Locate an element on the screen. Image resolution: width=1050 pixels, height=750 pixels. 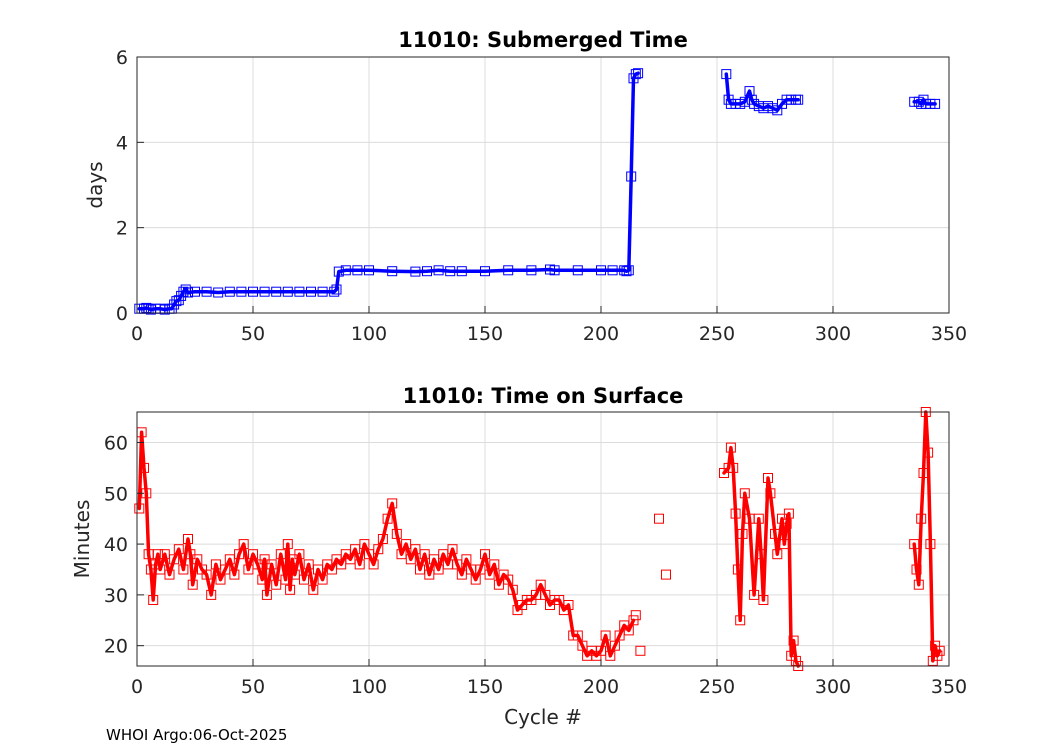
x-tick-label: 300 is located at coordinates (833, 687).